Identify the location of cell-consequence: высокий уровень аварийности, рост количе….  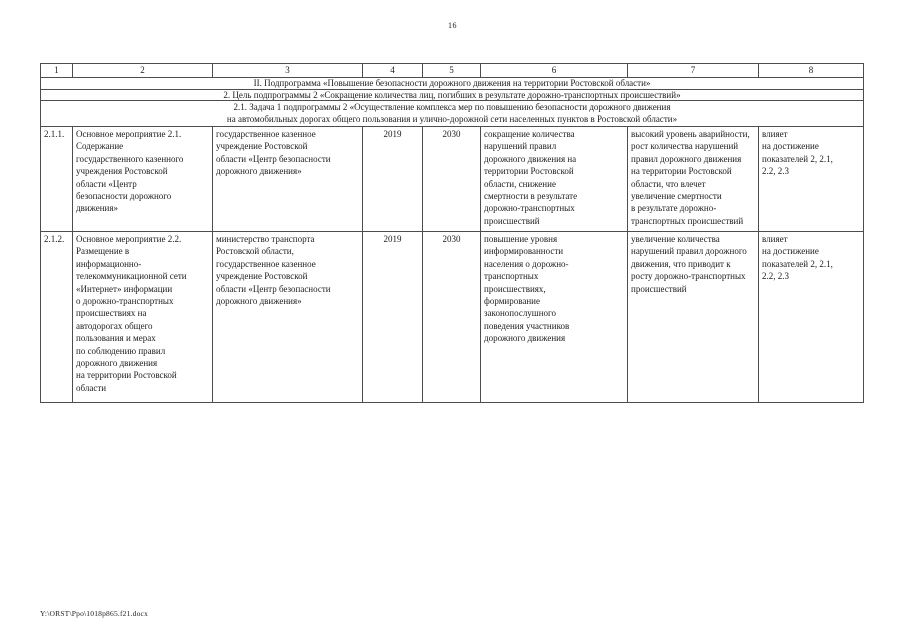
(693, 179).